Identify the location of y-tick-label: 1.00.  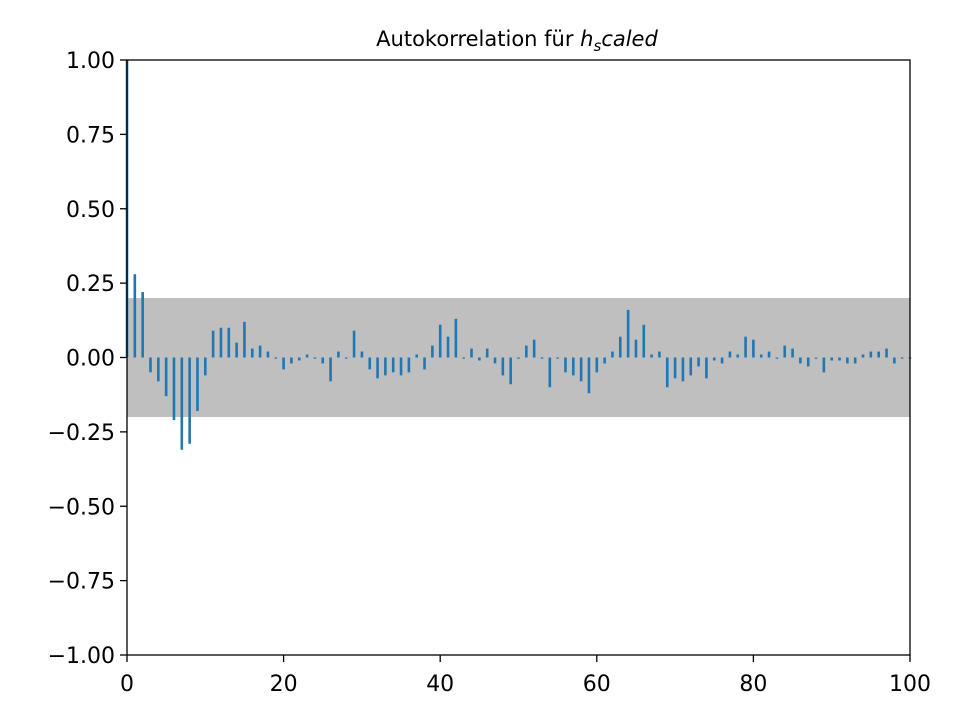
(90, 61).